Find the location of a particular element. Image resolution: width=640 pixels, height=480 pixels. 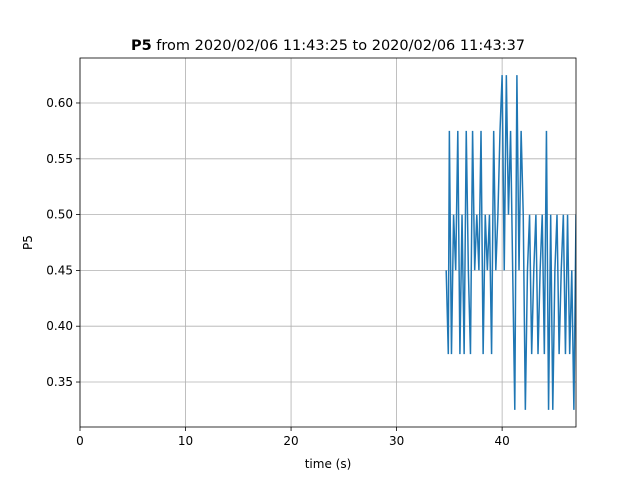

title-bold: P5 is located at coordinates (141, 46).